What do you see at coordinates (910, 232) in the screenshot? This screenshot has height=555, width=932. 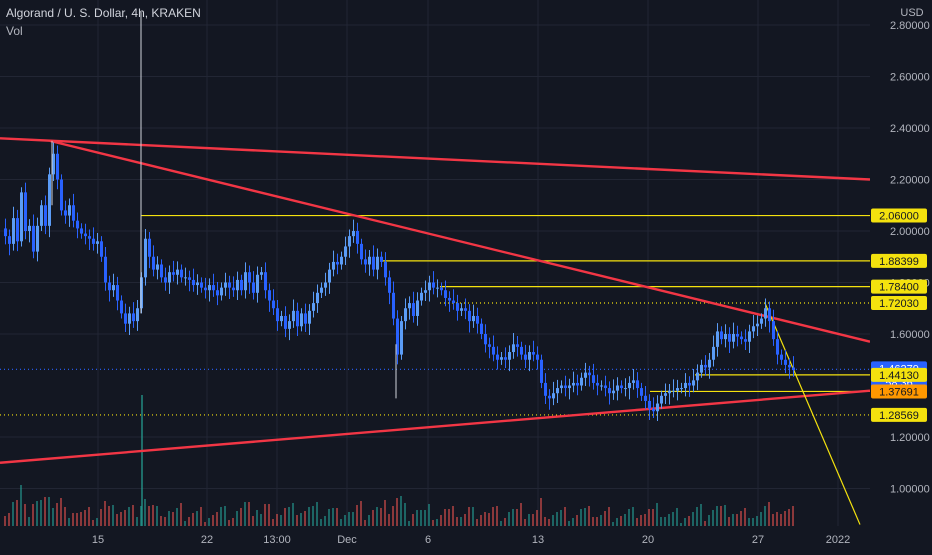 I see `price-tick-label: 2.00000` at bounding box center [910, 232].